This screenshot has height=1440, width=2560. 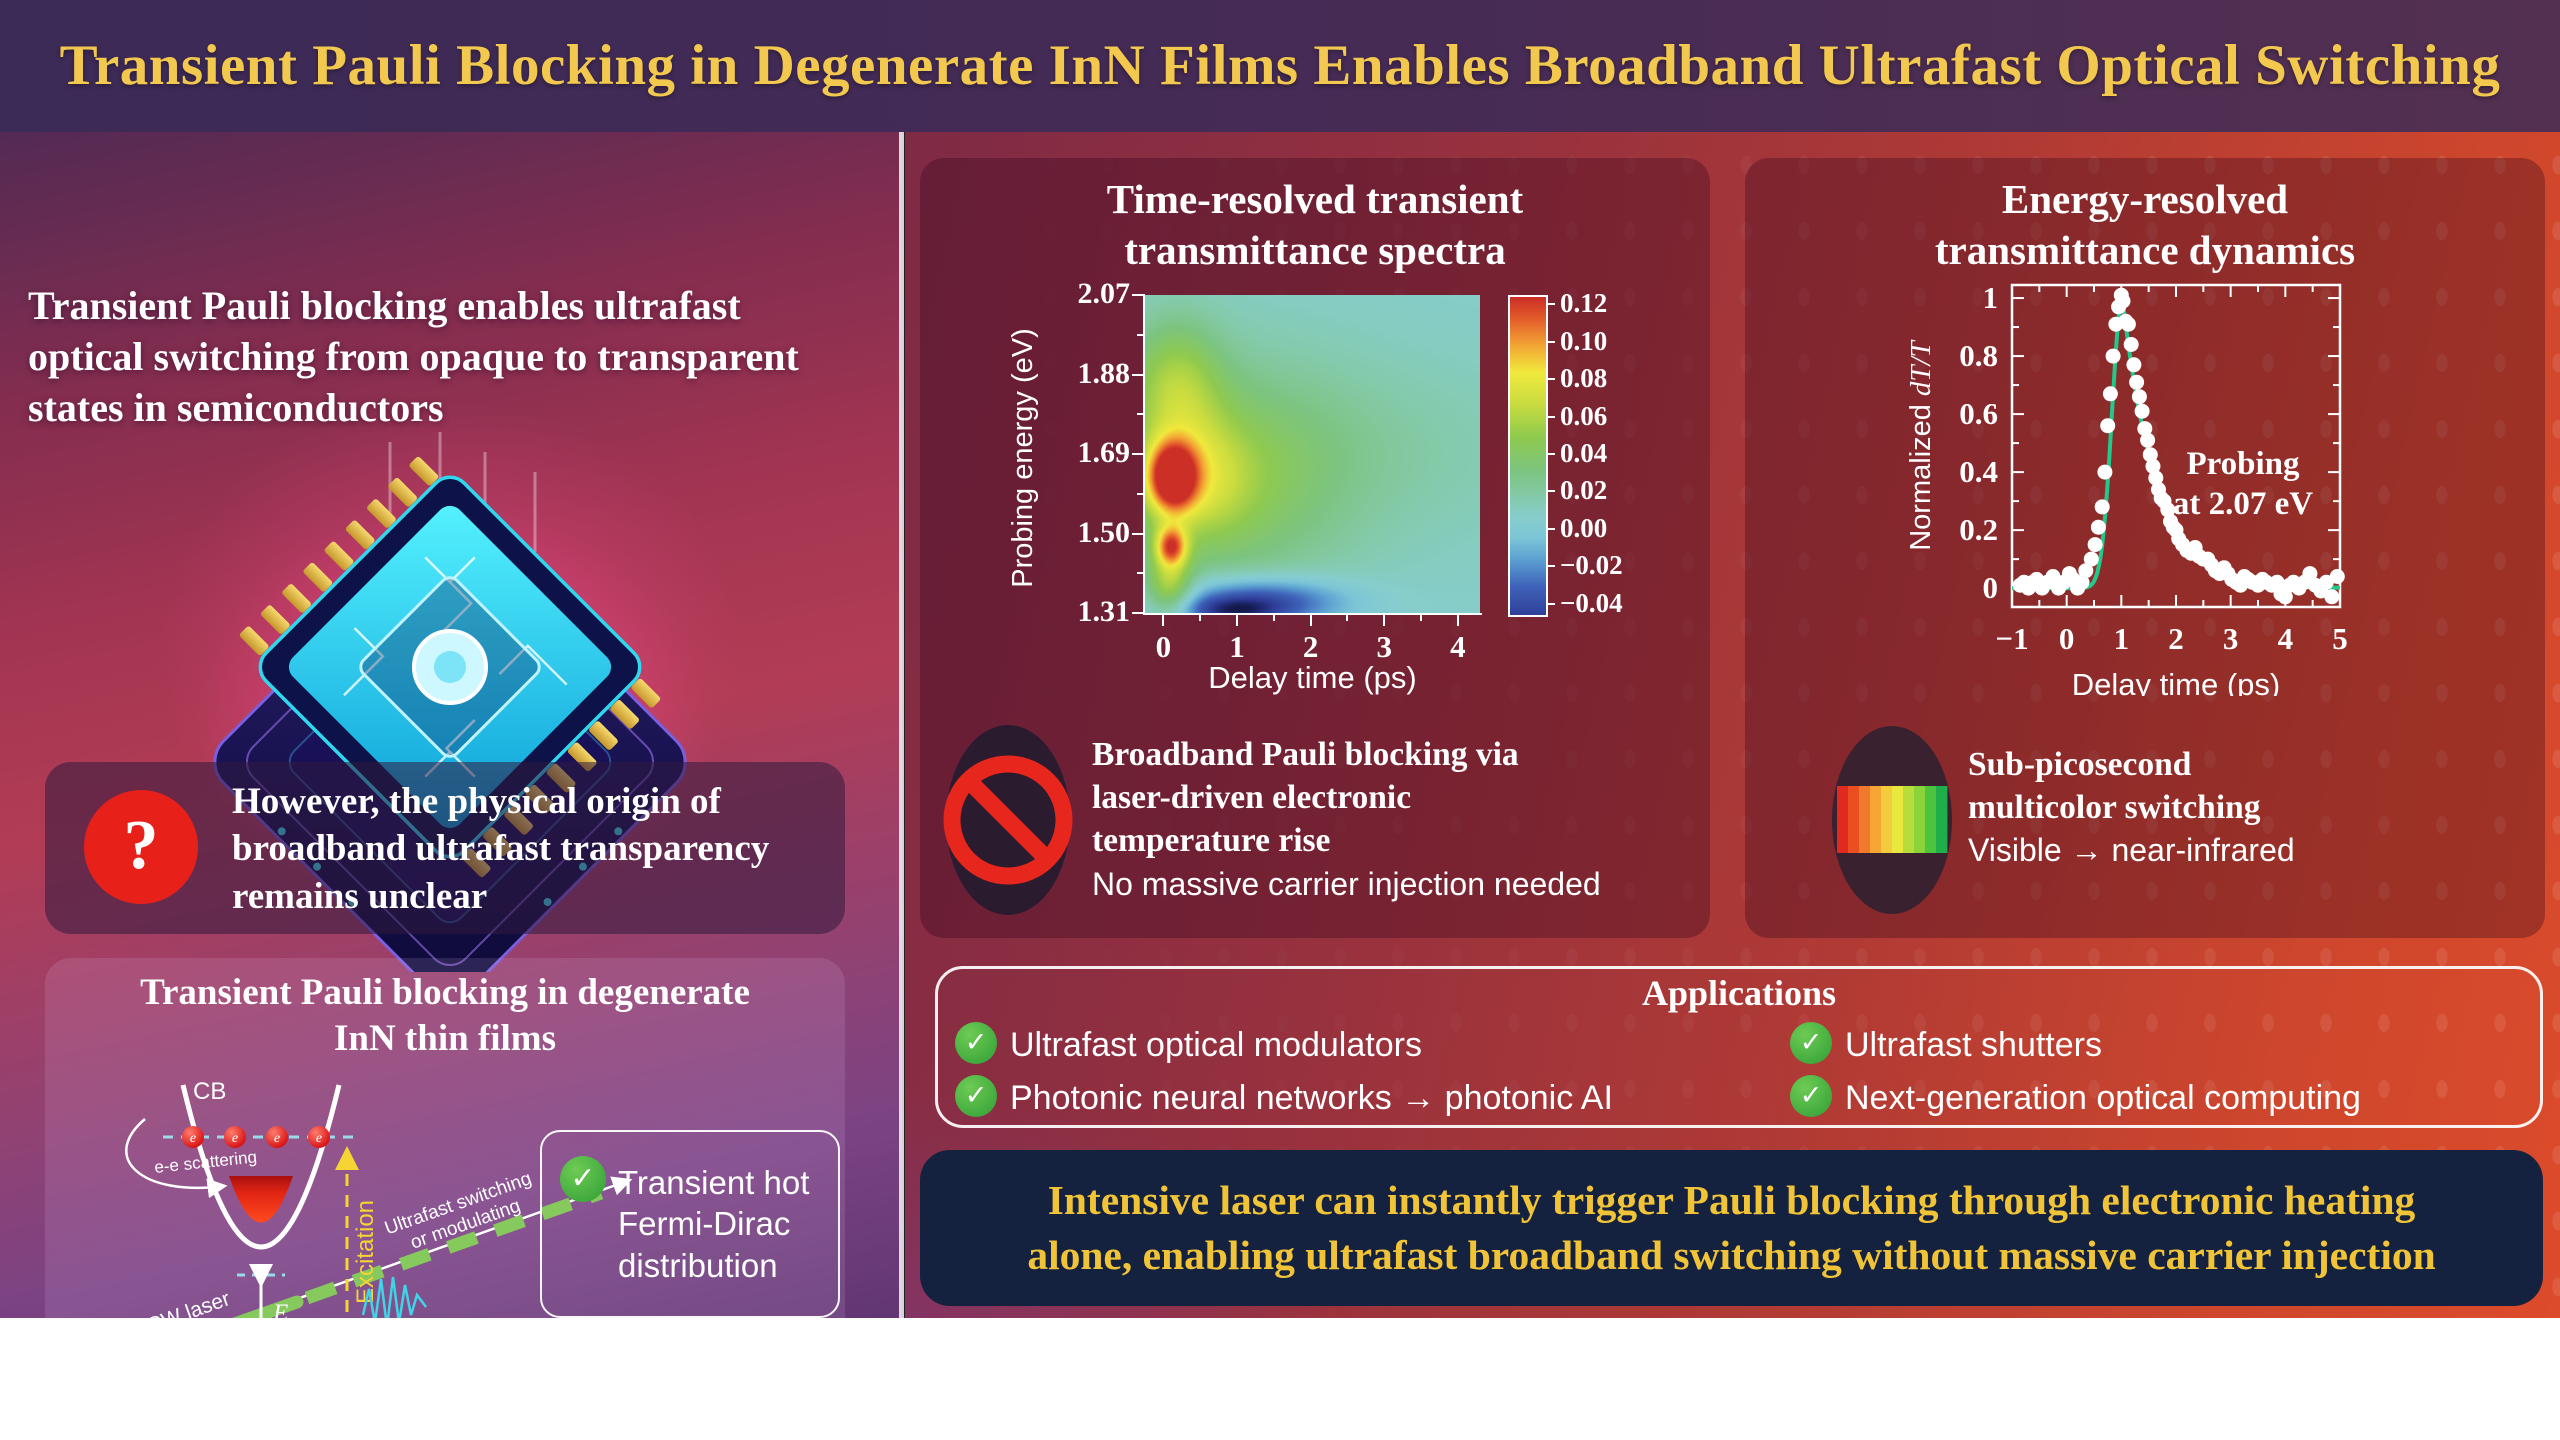 I want to click on probe-annotation: Probing, so click(x=2243, y=464).